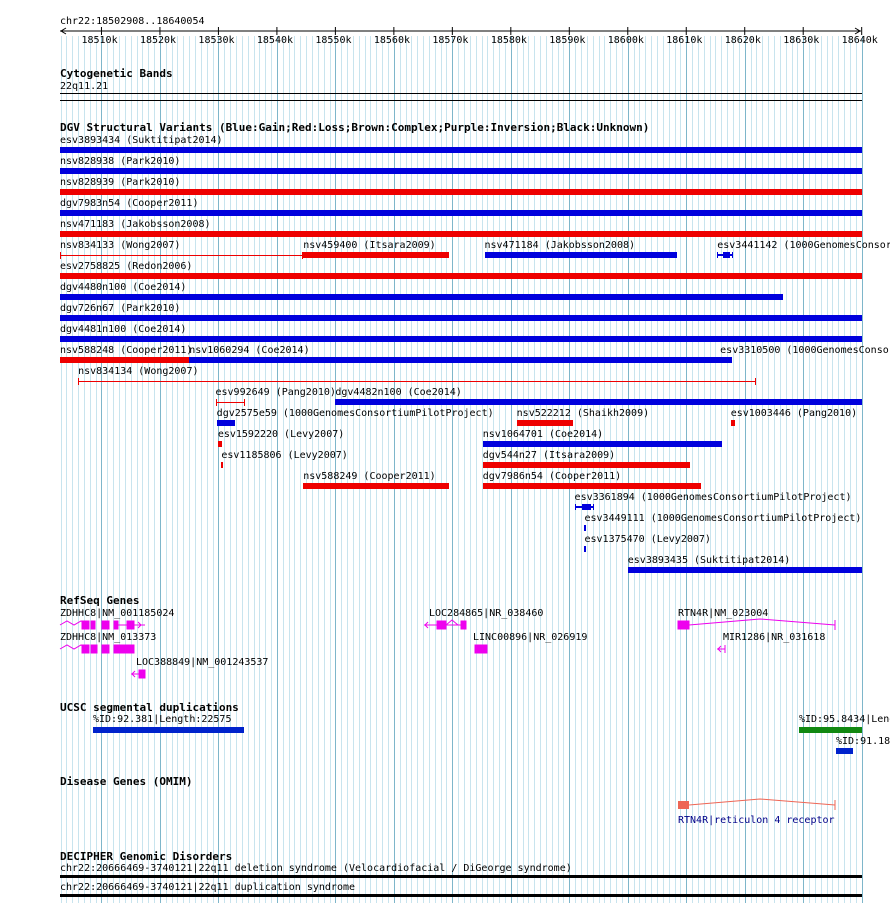 This screenshot has width=890, height=903. Describe the element at coordinates (202, 662) in the screenshot. I see `gene-label-loc388849: LOC388849|NM_001243537` at that location.